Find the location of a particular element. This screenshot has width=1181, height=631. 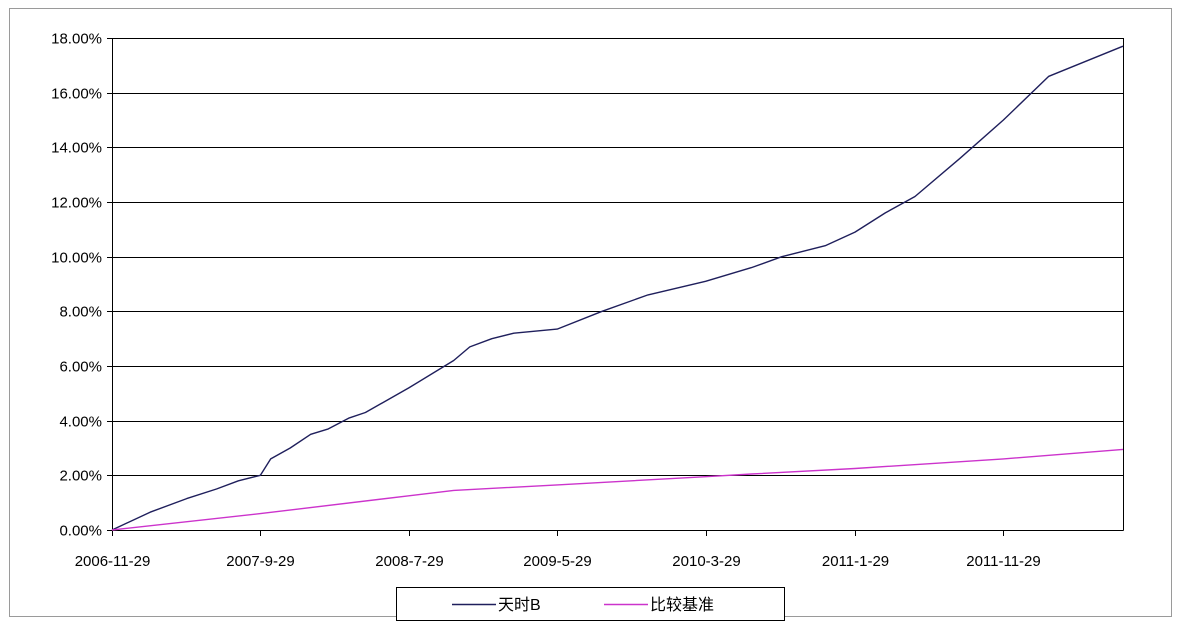

y-tick-label: 10.00% is located at coordinates (76, 258).